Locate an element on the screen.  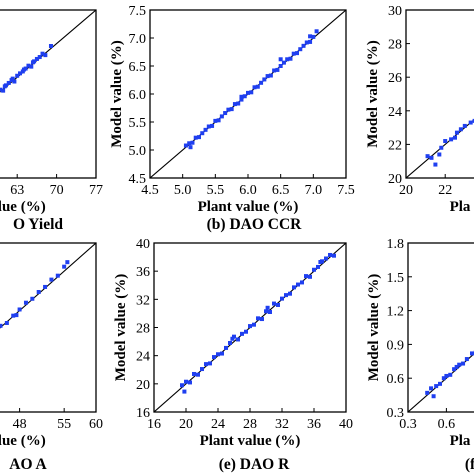
x-tick-label: 36 is located at coordinates (314, 424).